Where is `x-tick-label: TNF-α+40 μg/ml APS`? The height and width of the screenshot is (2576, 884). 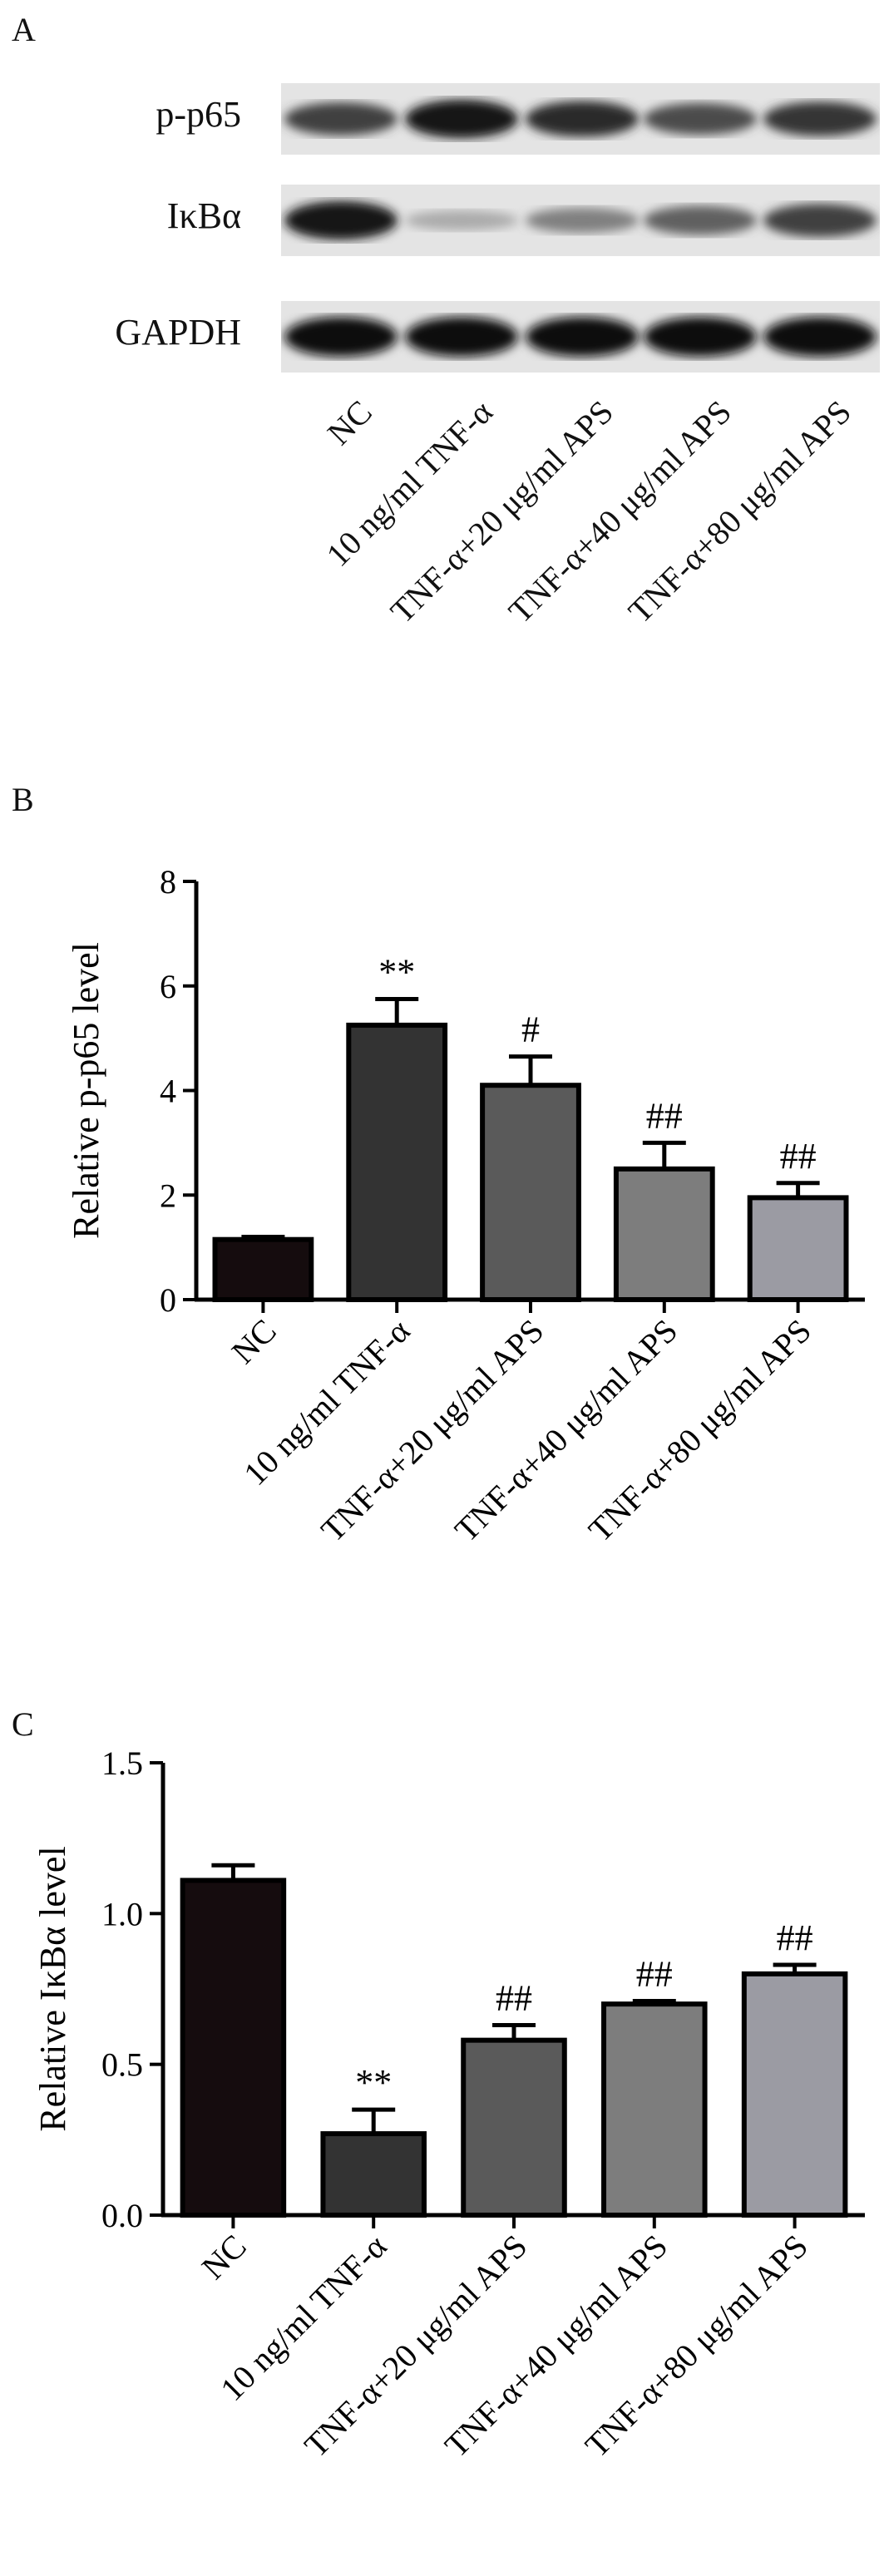 x-tick-label: TNF-α+40 μg/ml APS is located at coordinates (565, 1430).